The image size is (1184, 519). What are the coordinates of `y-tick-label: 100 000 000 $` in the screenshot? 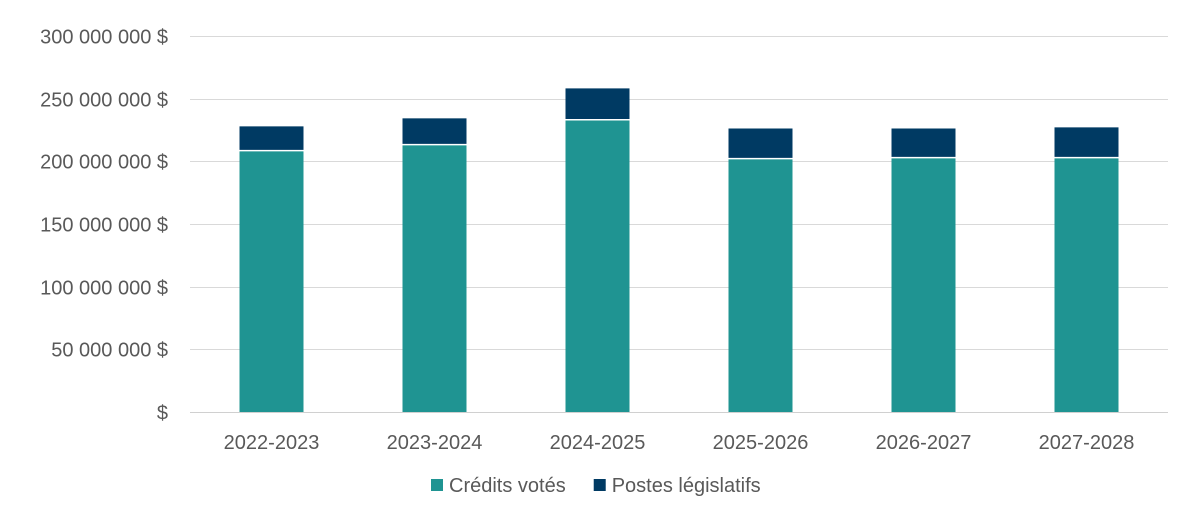 It's located at (104, 289).